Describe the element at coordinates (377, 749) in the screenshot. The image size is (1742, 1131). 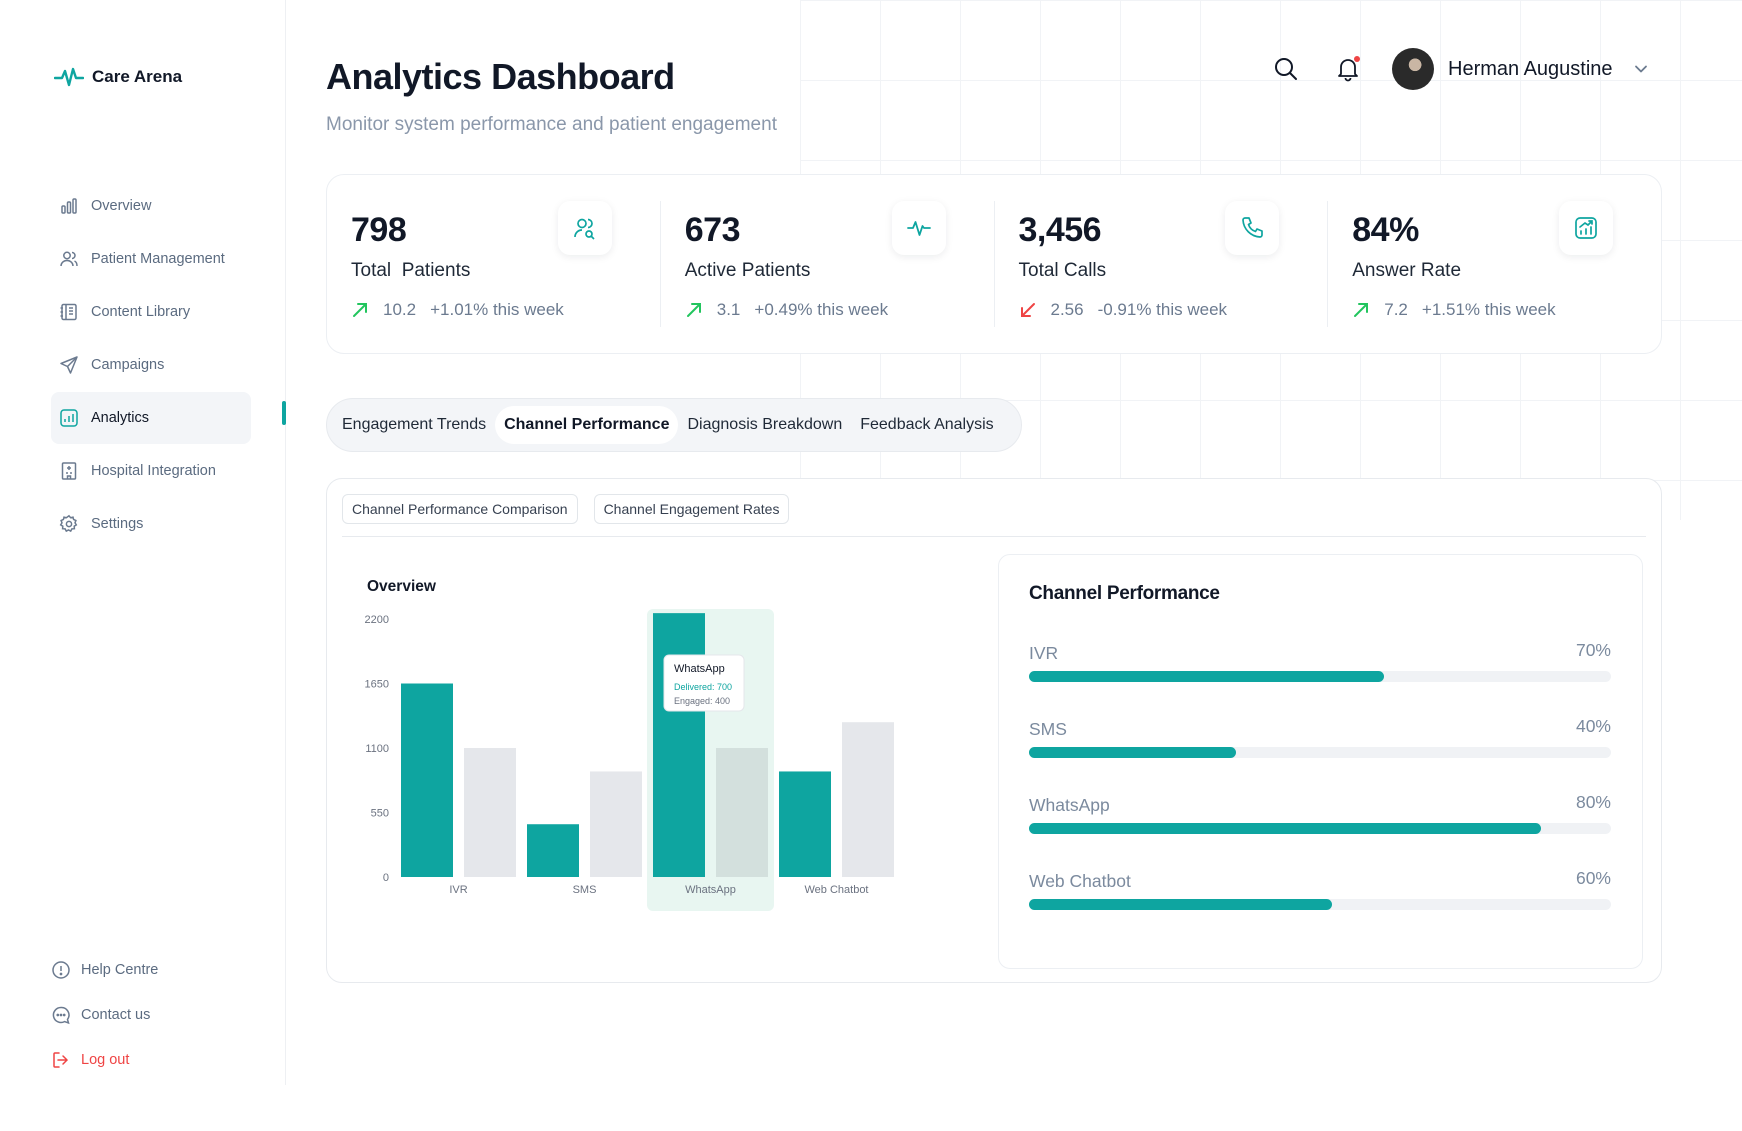
I see `y-tick-label: 1100` at that location.